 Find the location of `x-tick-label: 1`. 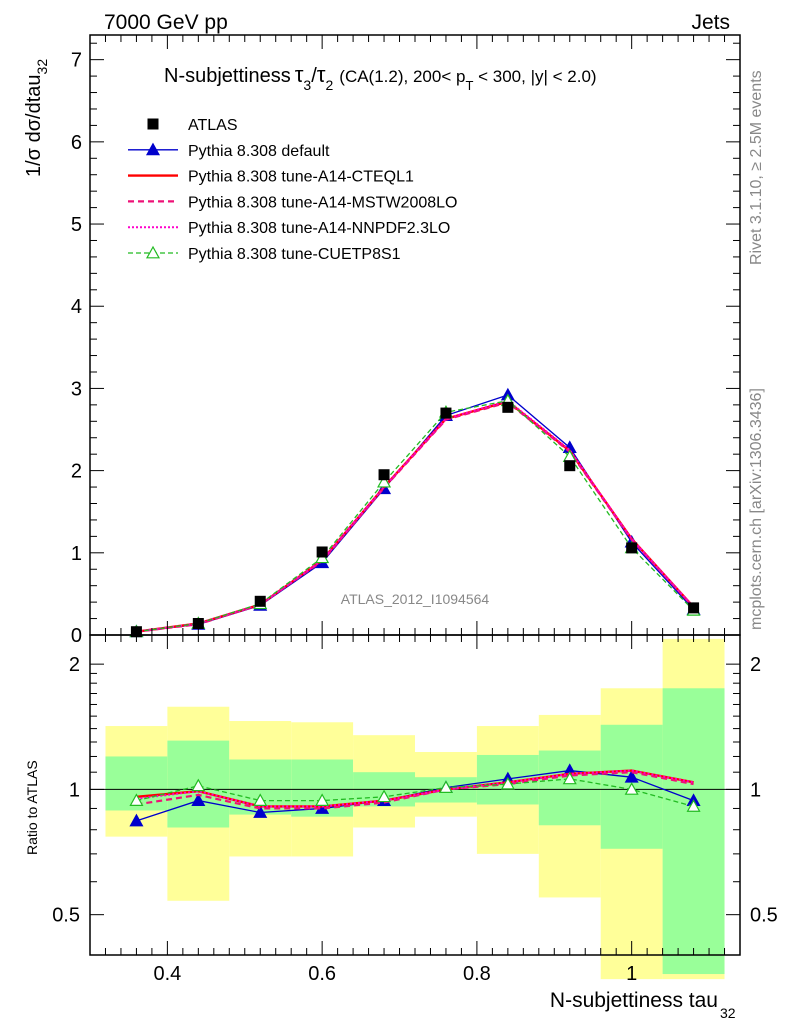

x-tick-label: 1 is located at coordinates (631, 974).